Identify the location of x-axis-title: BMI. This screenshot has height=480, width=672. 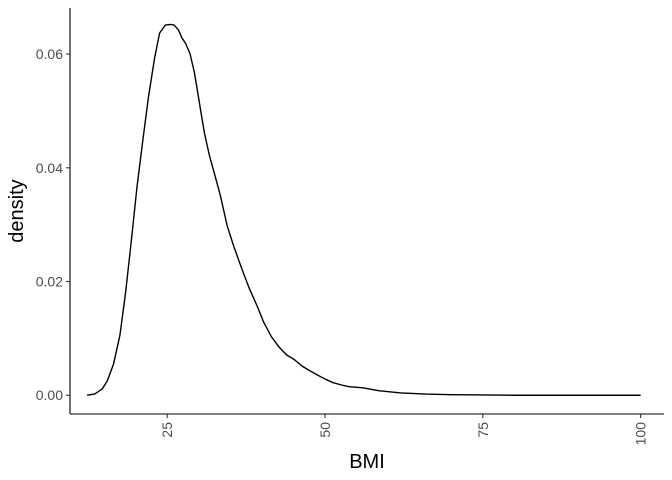
(367, 462).